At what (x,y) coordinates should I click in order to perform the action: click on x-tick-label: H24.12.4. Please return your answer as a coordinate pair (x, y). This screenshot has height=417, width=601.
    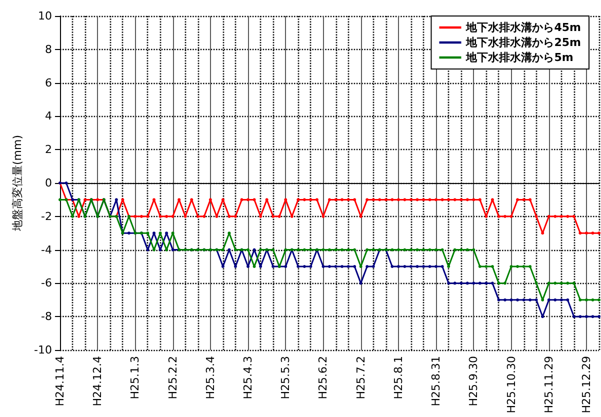
    Looking at the image, I should click on (97, 381).